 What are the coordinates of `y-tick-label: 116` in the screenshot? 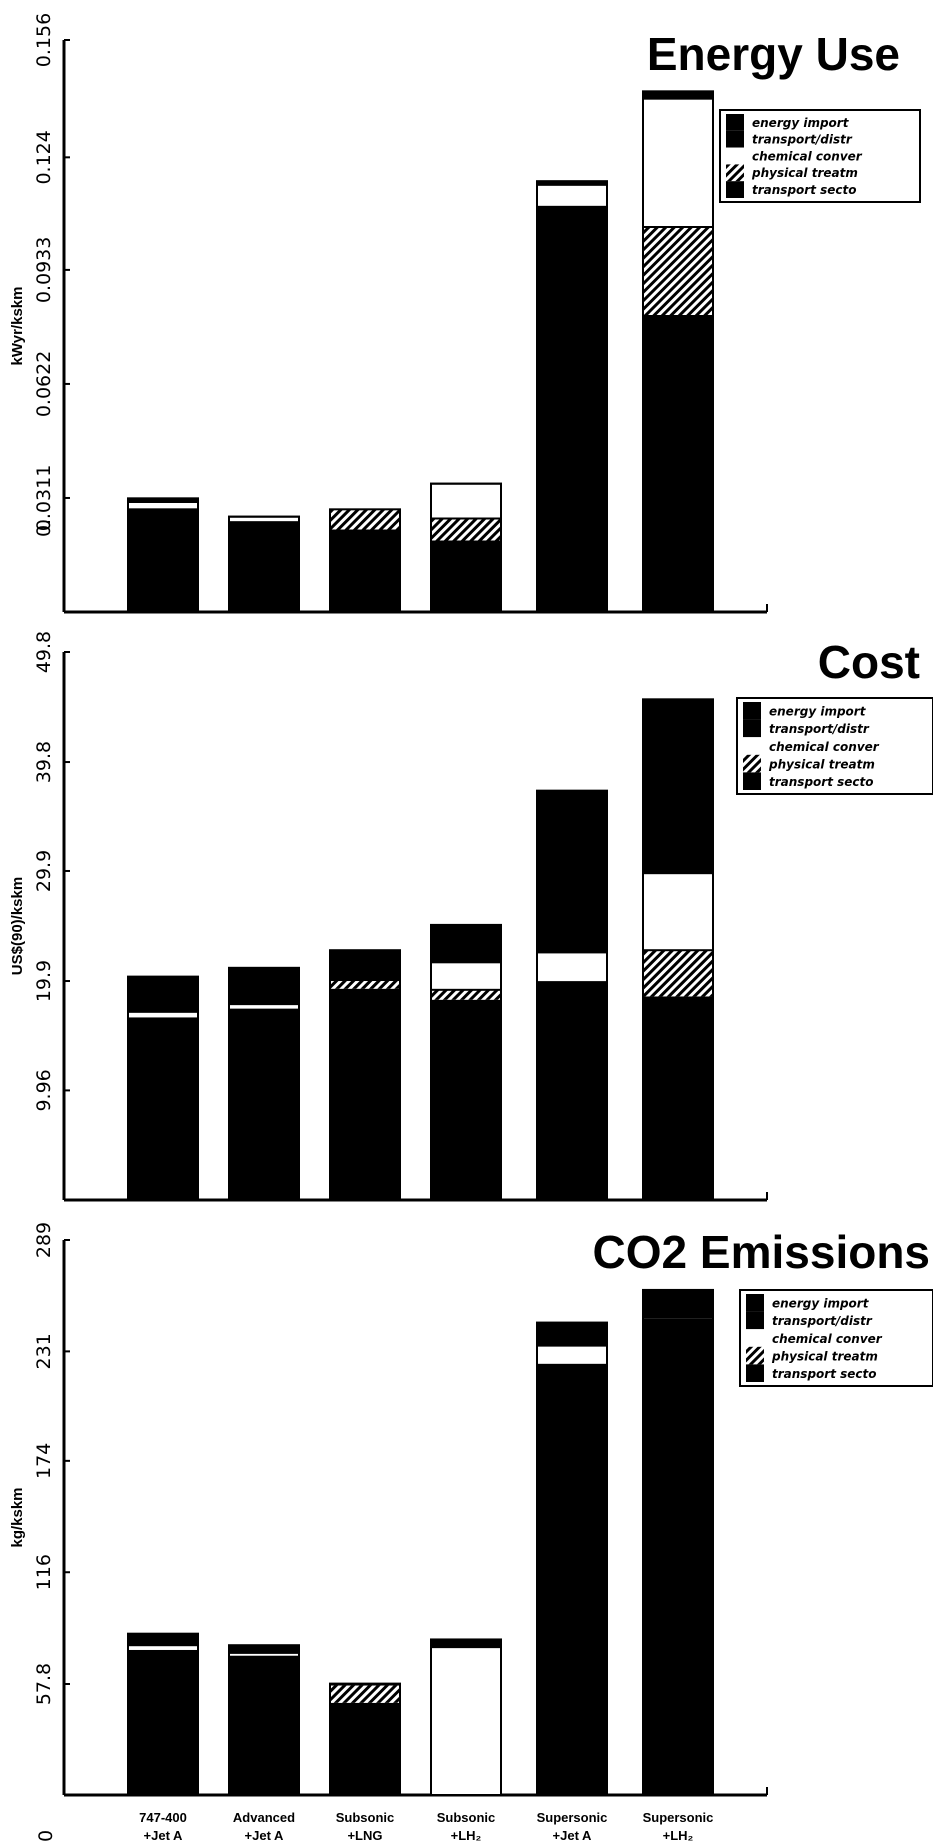 It's located at (44, 1572).